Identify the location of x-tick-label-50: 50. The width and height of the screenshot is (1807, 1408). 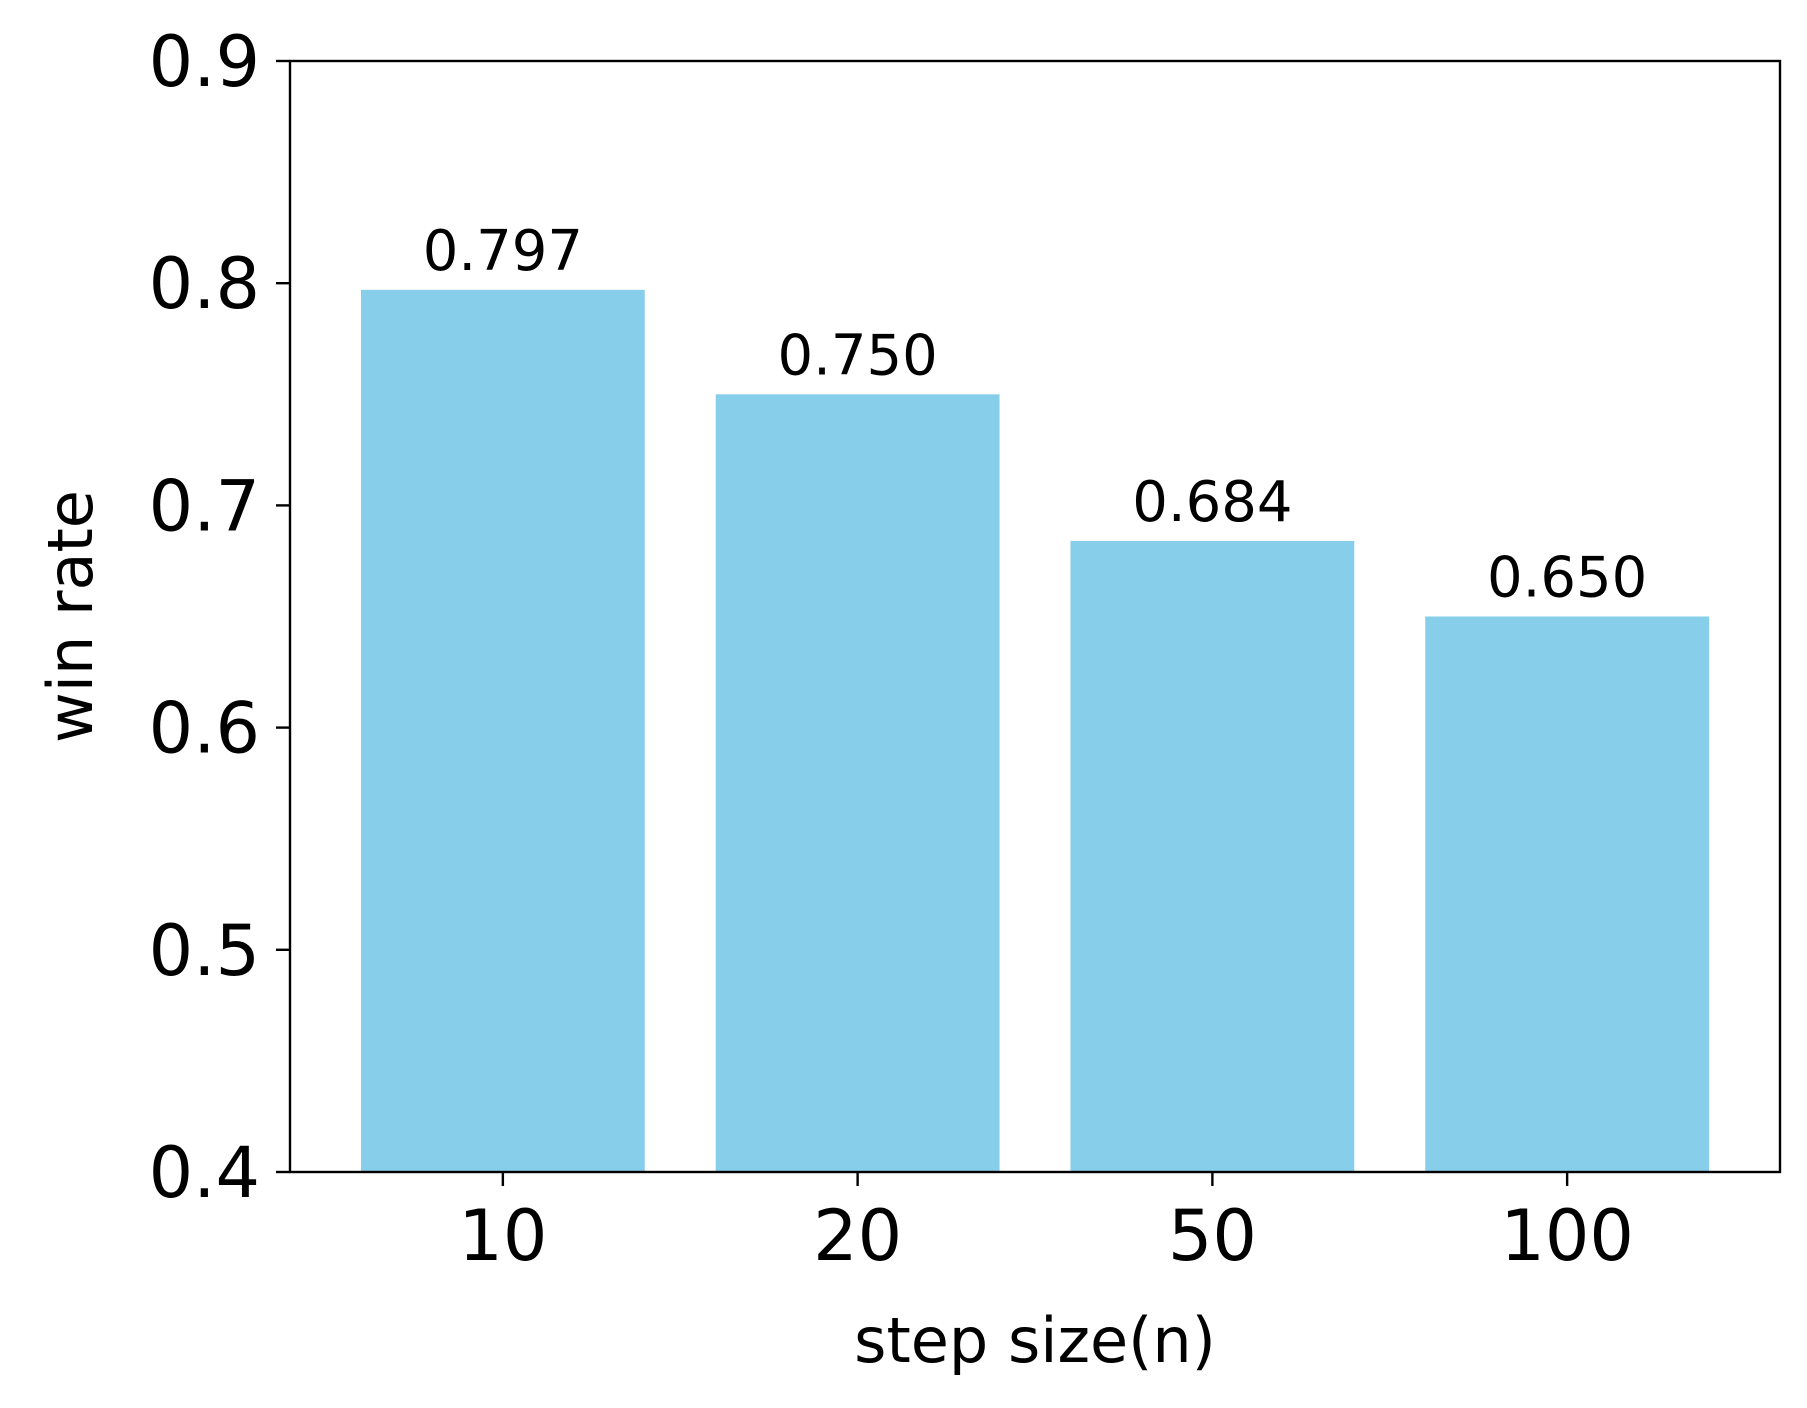
(1212, 1236).